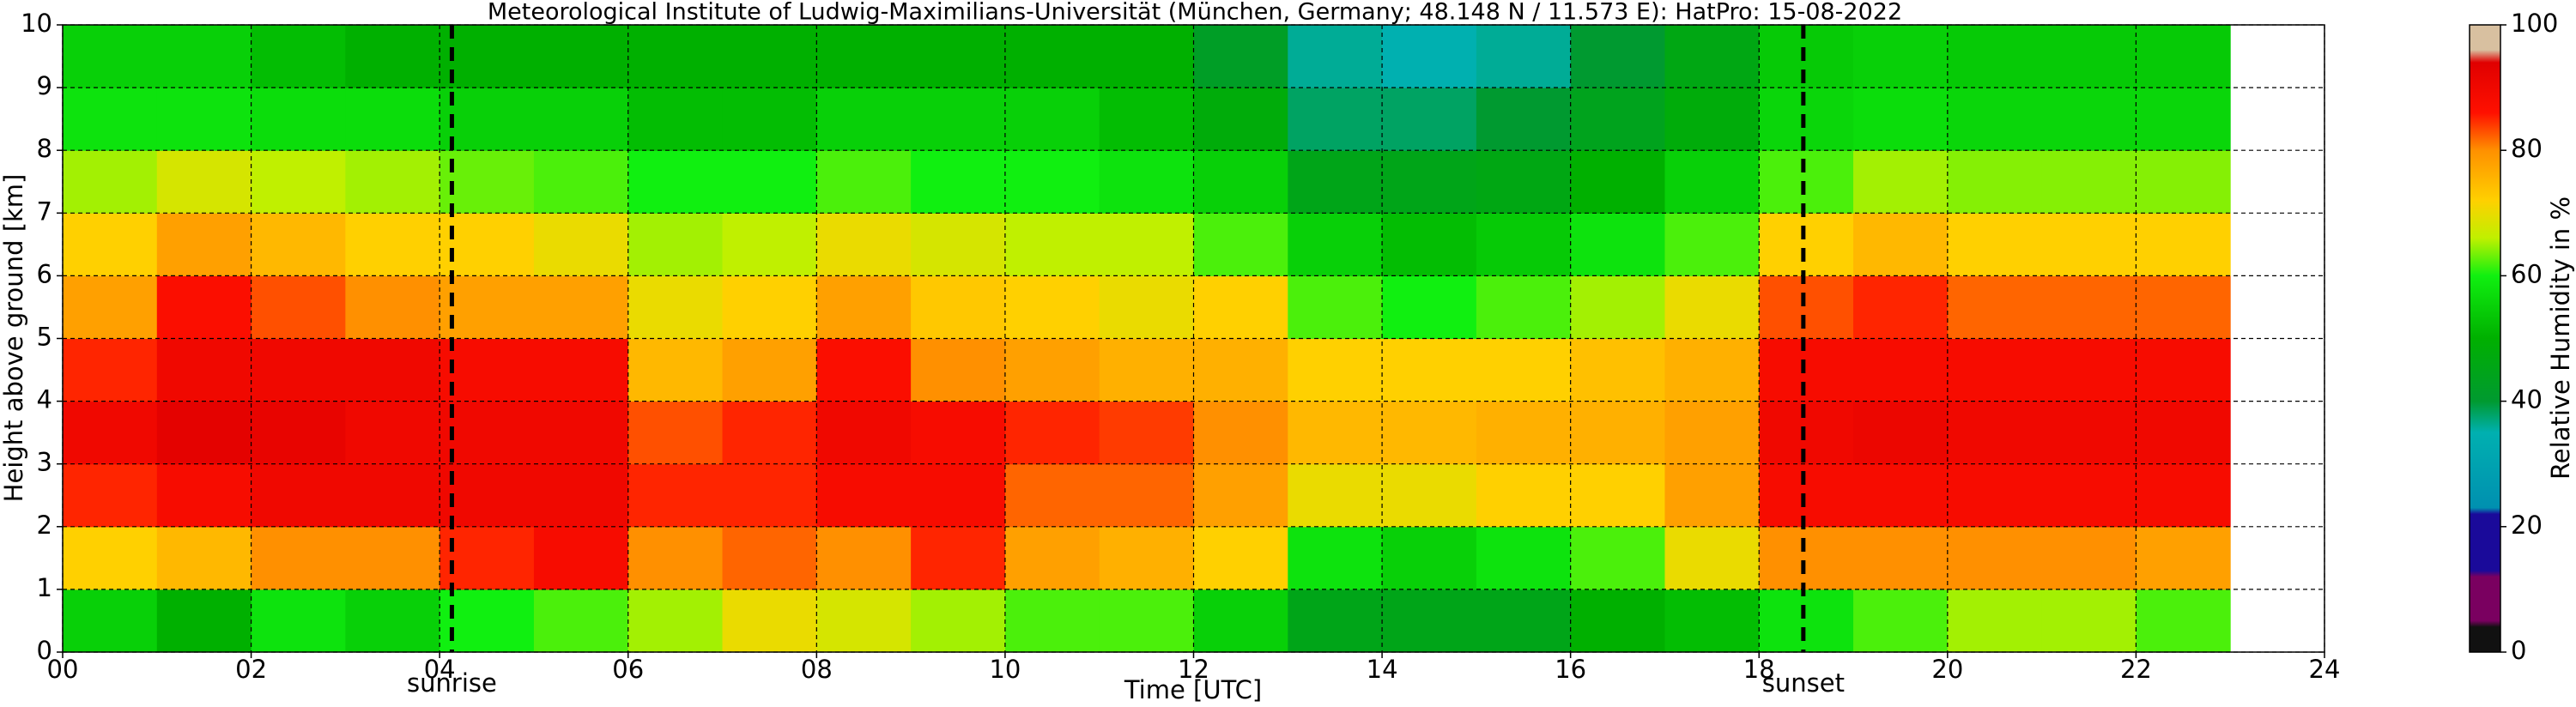  I want to click on annotation-label: sunset, so click(1803, 683).